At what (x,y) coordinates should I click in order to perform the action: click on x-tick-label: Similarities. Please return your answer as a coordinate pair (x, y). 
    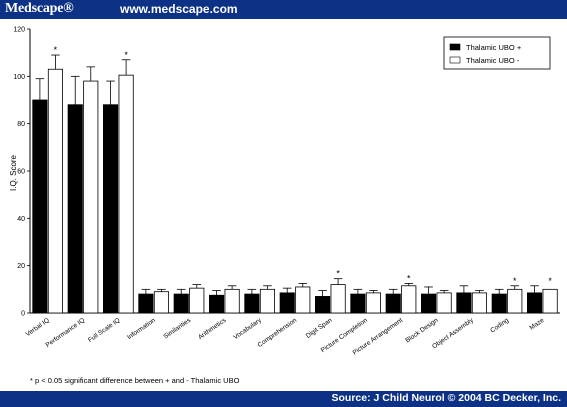
    Looking at the image, I should click on (177, 328).